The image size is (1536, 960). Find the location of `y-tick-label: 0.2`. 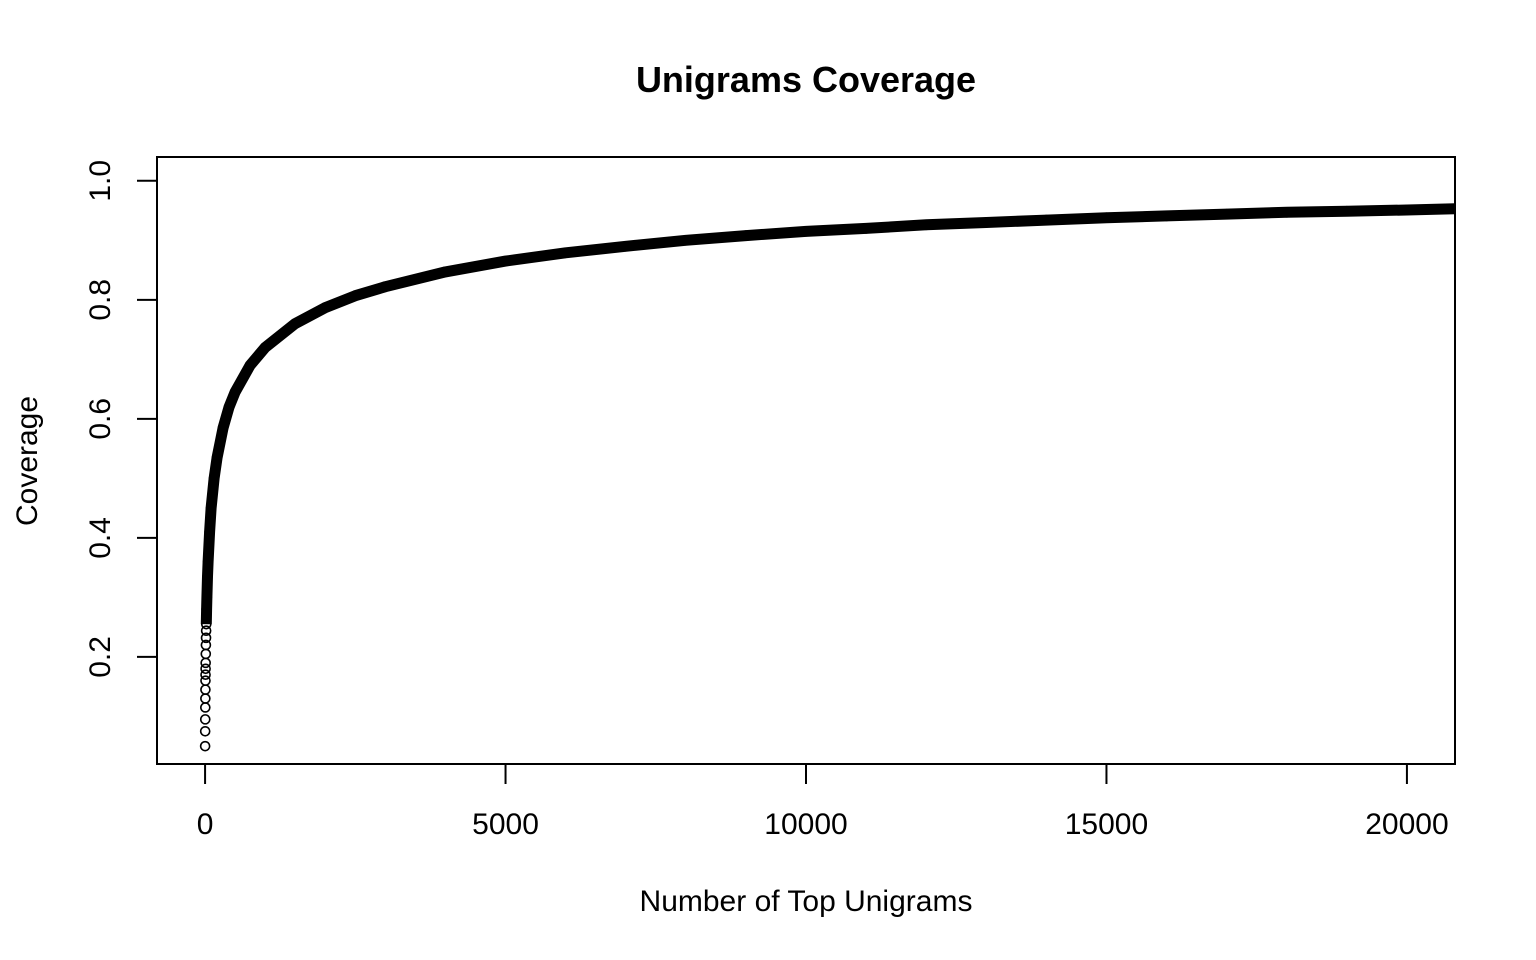

y-tick-label: 0.2 is located at coordinates (100, 657).